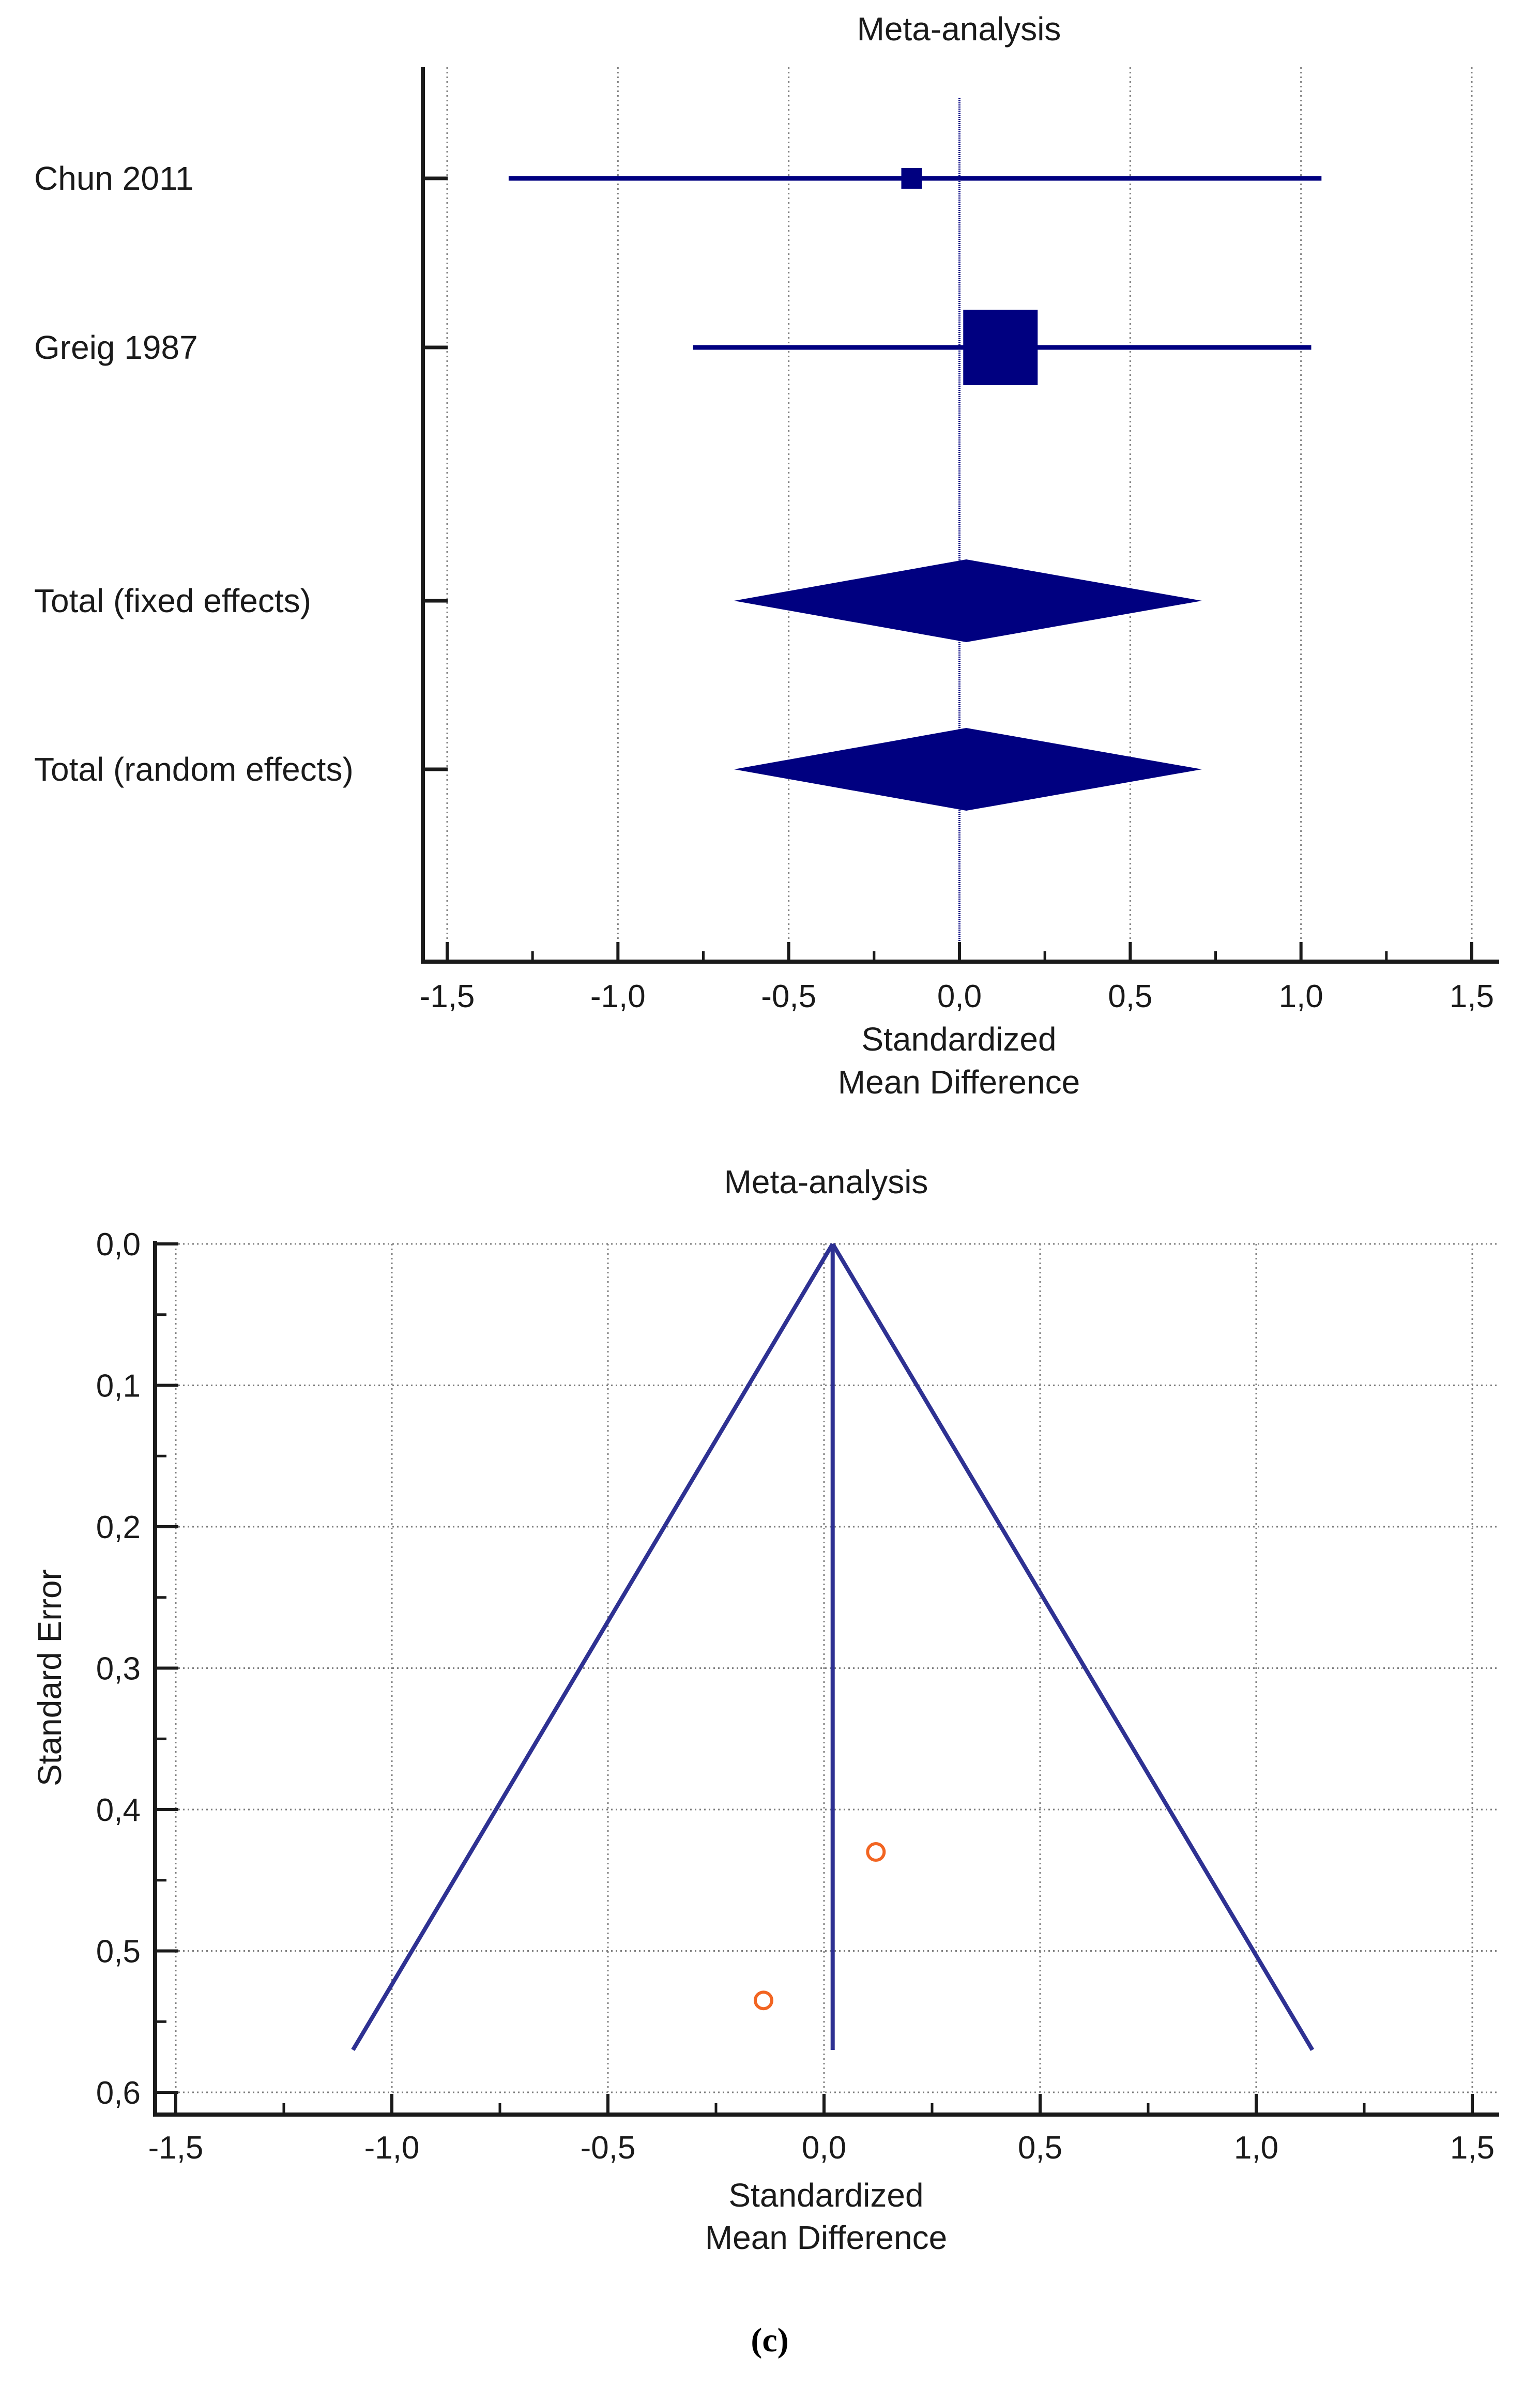  What do you see at coordinates (770, 2340) in the screenshot?
I see `panel-label: (c)` at bounding box center [770, 2340].